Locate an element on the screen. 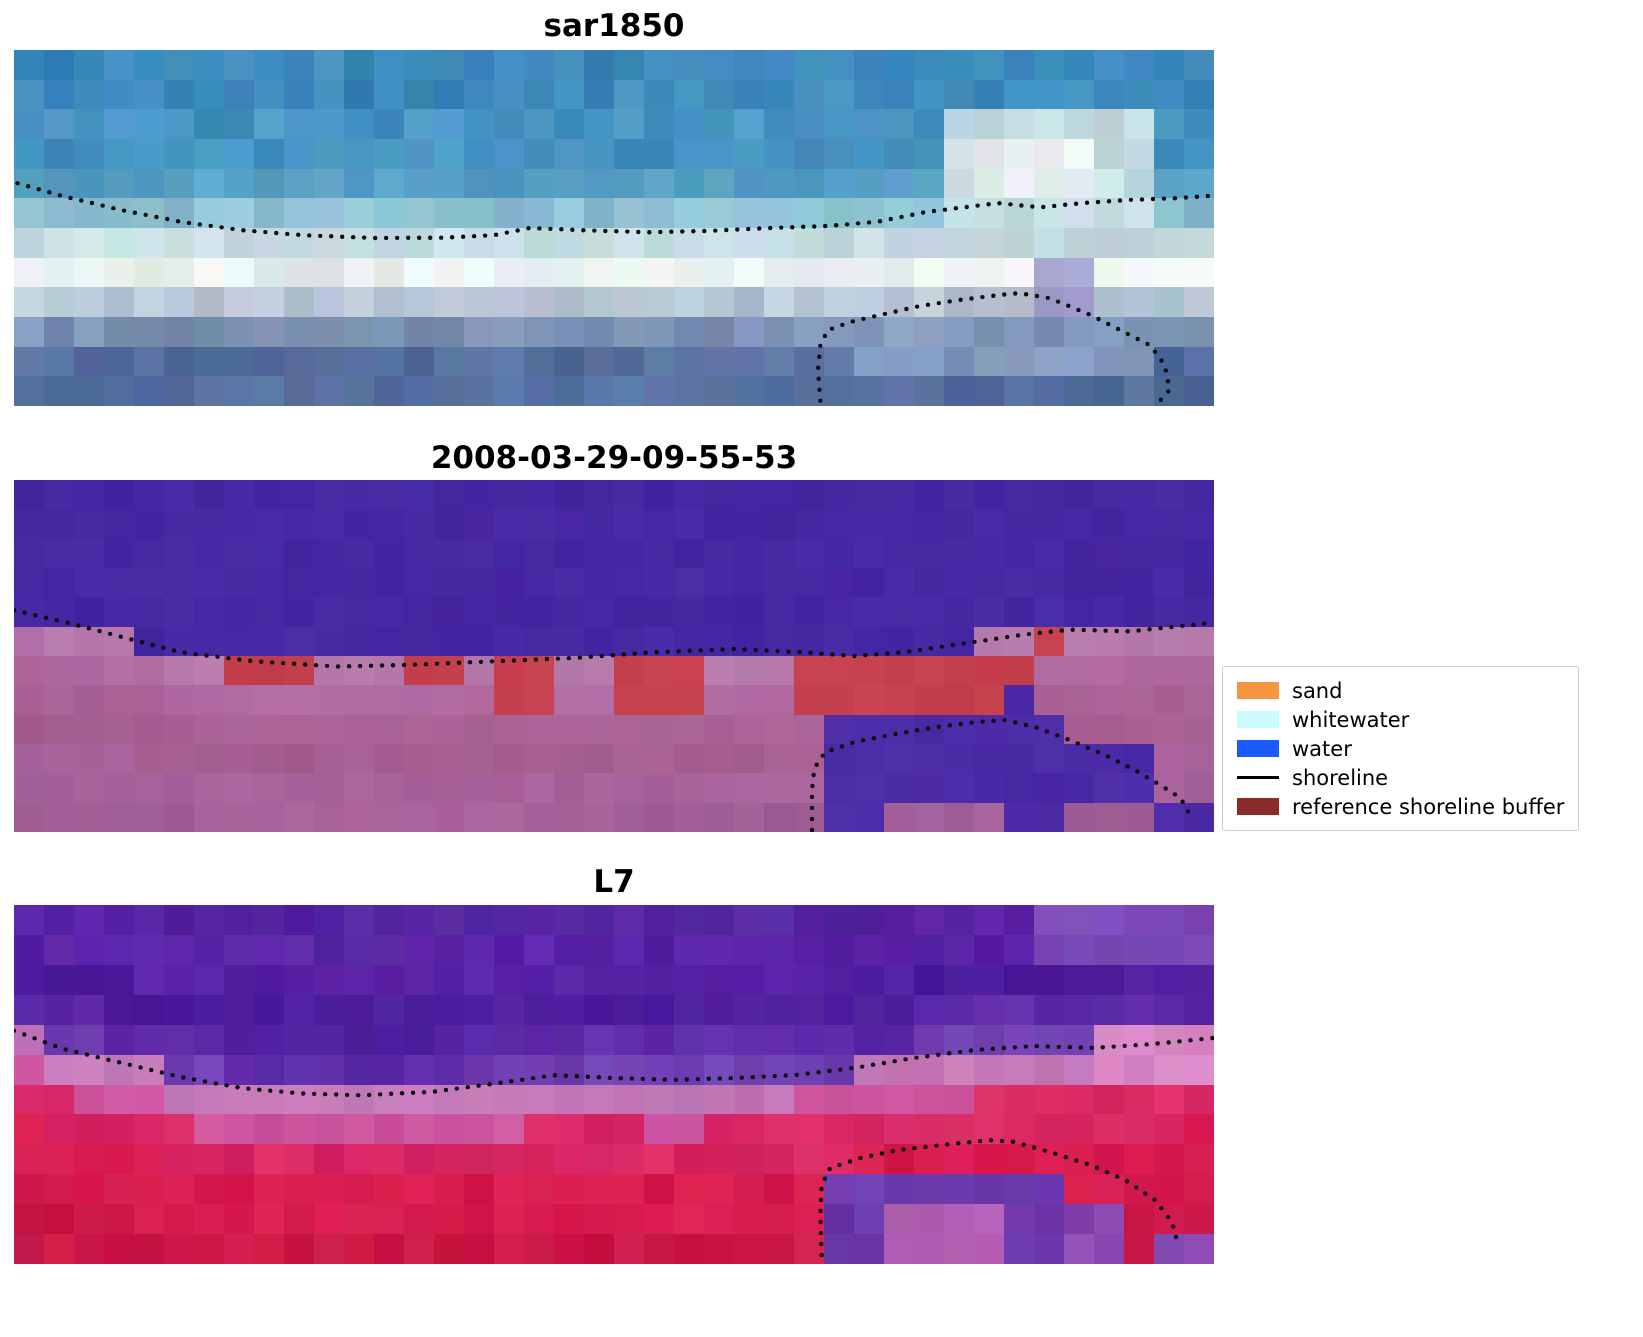 This screenshot has height=1337, width=1643. panel-title-l7: L7 is located at coordinates (614, 882).